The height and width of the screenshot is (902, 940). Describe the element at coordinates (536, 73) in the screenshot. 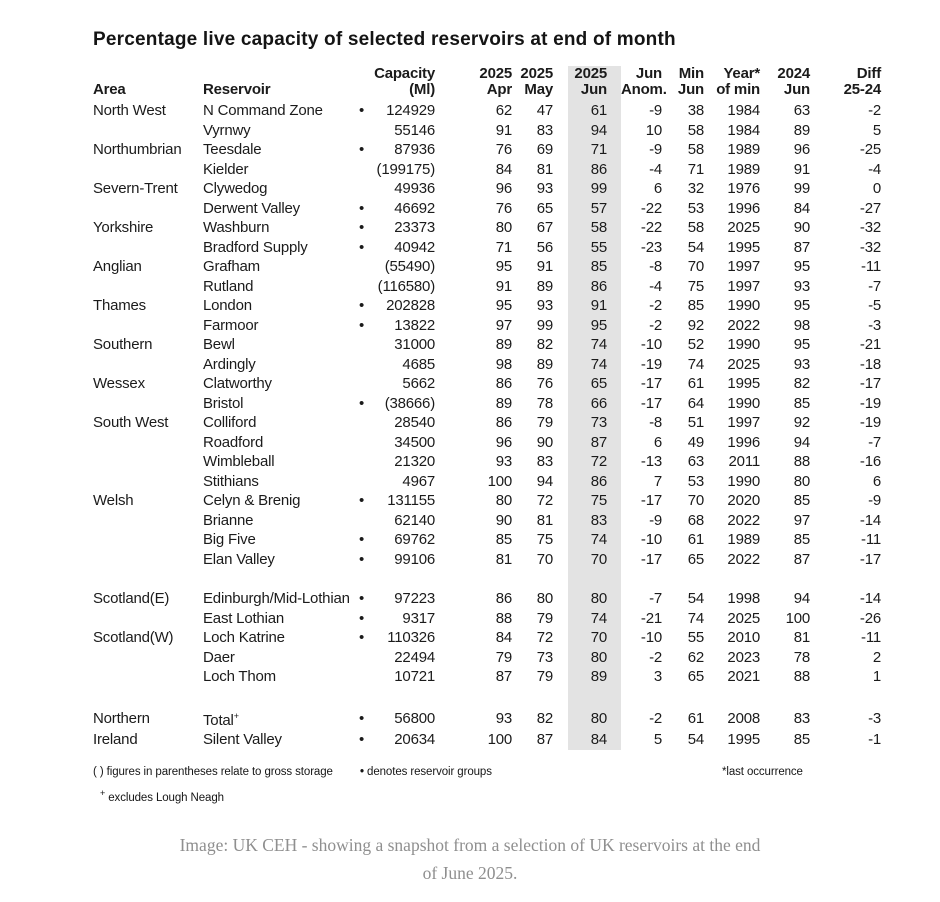

I see `header-line1: 2025` at that location.